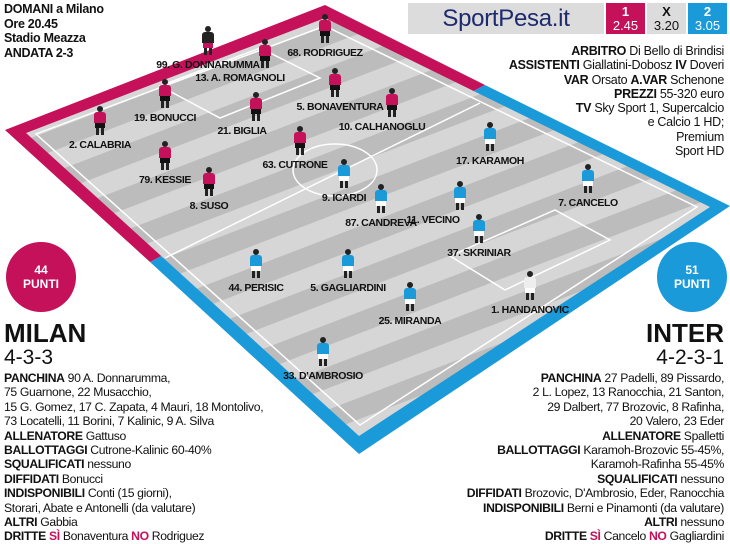 The height and width of the screenshot is (544, 730). Describe the element at coordinates (677, 421) in the screenshot. I see `info-value: 20 Valero, 23 Eder` at that location.